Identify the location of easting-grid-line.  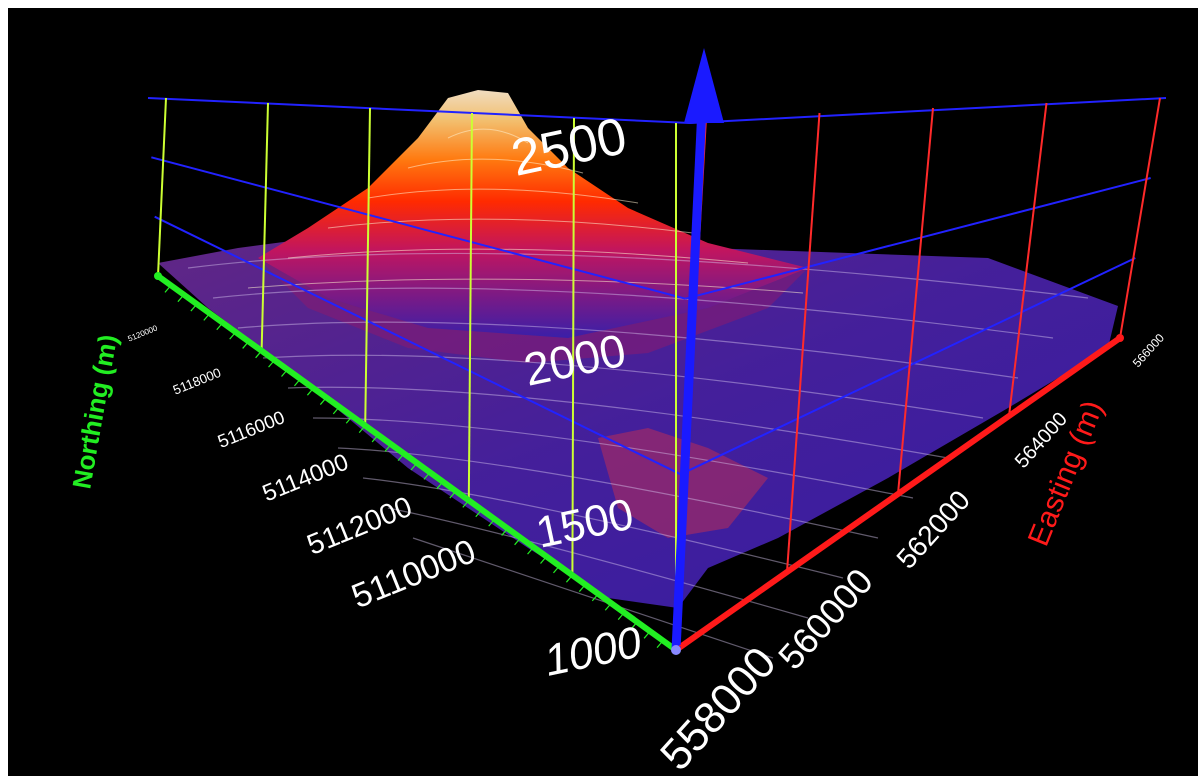
(1140, 218).